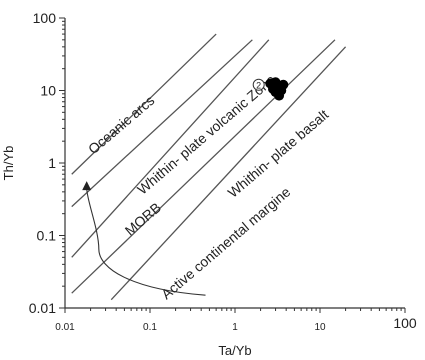 The image size is (425, 360). I want to click on y-tick-label: 0.01, so click(42, 308).